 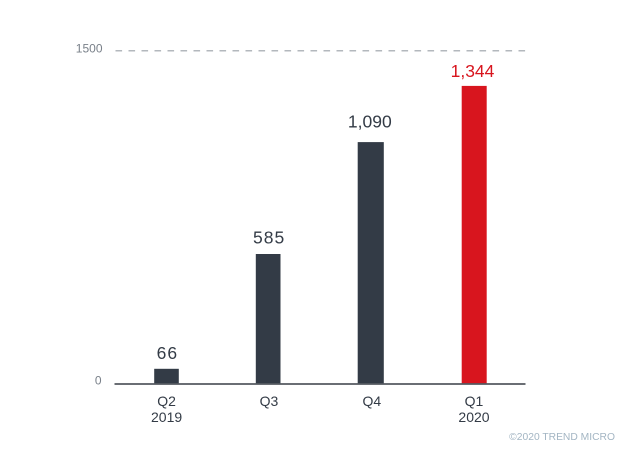 What do you see at coordinates (562, 437) in the screenshot?
I see `svg-text: ©2020 TREND MICRO` at bounding box center [562, 437].